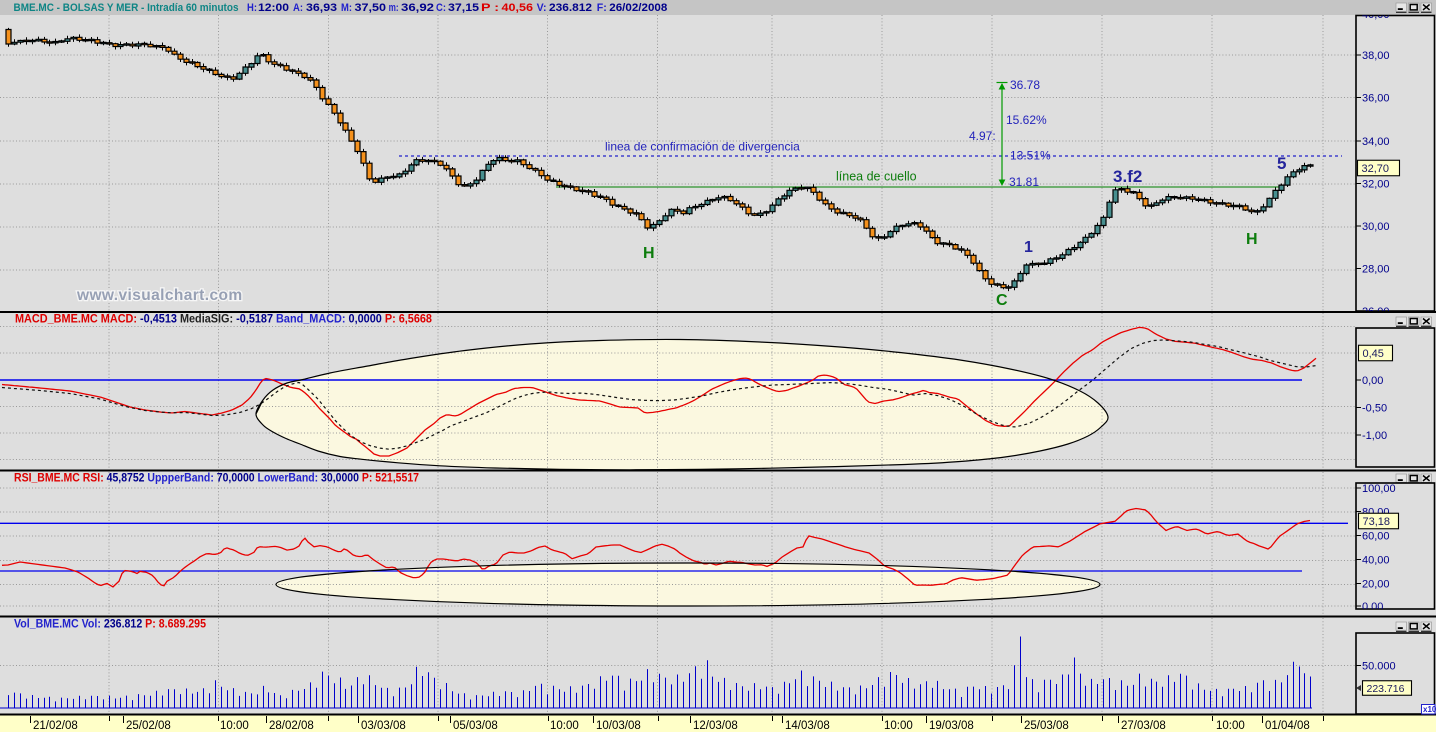 The height and width of the screenshot is (732, 1436). I want to click on svg-text: 60,00, so click(1376, 537).